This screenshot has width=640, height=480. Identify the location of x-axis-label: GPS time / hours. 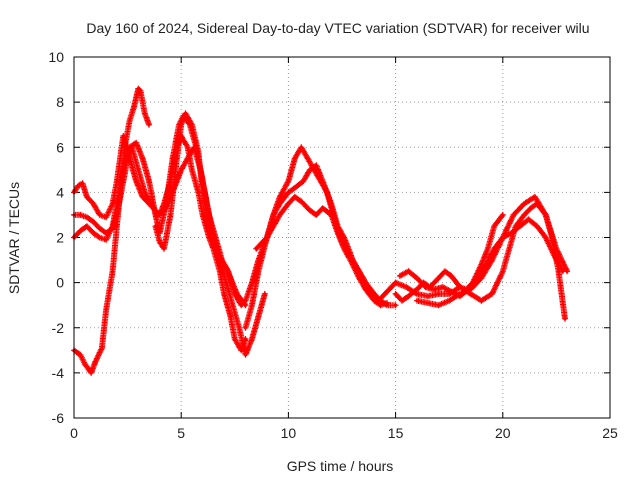
(340, 466).